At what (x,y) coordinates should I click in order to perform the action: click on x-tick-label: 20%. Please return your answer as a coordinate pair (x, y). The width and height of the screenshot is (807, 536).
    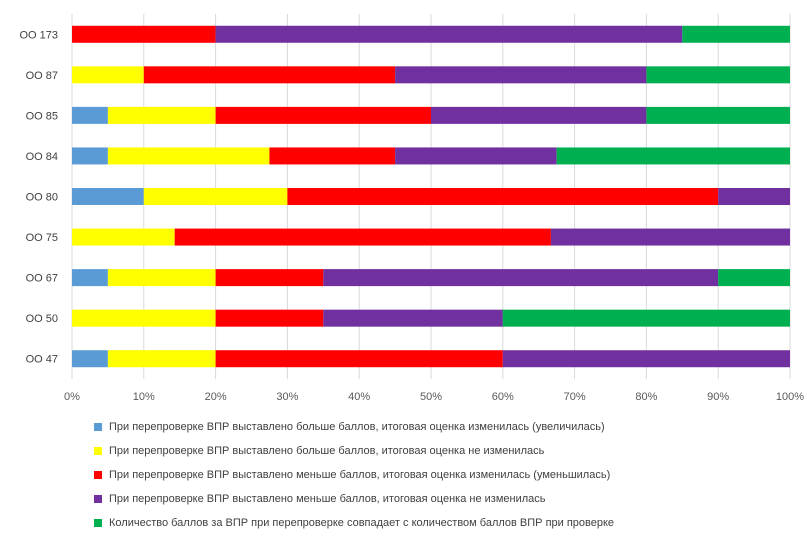
    Looking at the image, I should click on (216, 397).